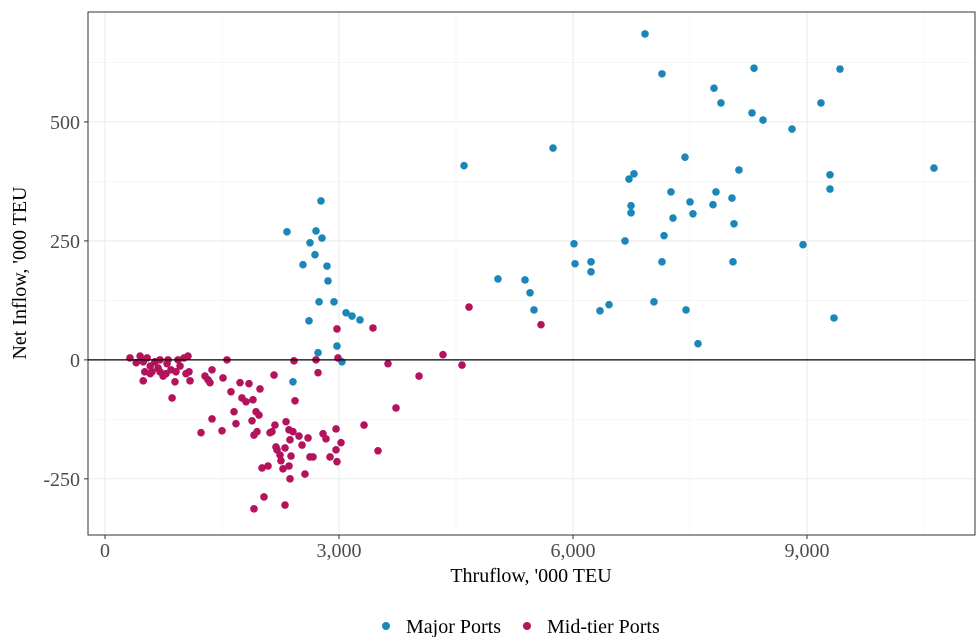 This screenshot has width=976, height=642. What do you see at coordinates (75, 361) in the screenshot?
I see `y-tick-label: 0` at bounding box center [75, 361].